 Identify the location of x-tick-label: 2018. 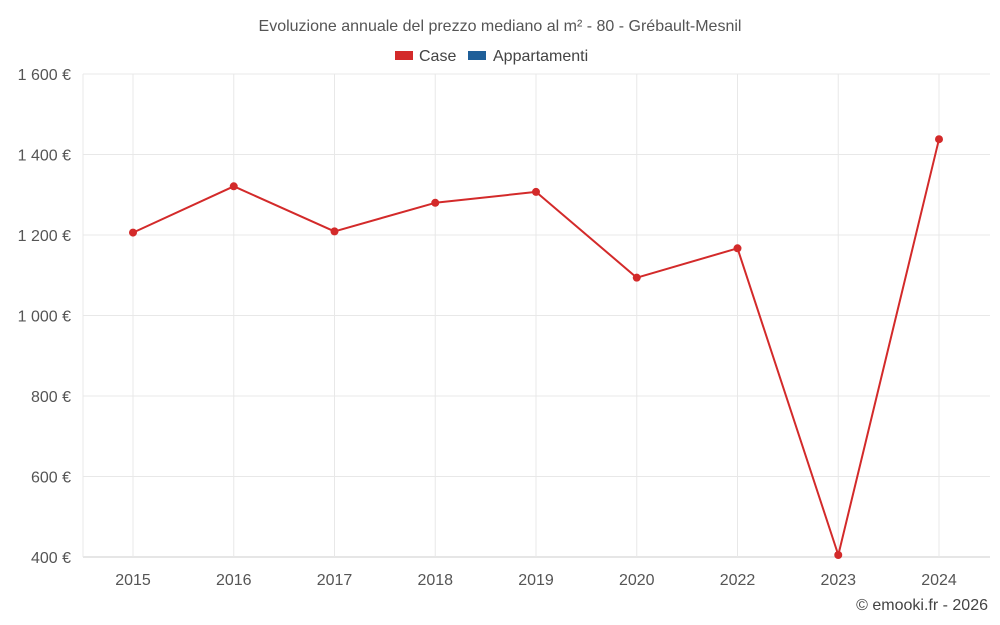
(435, 580).